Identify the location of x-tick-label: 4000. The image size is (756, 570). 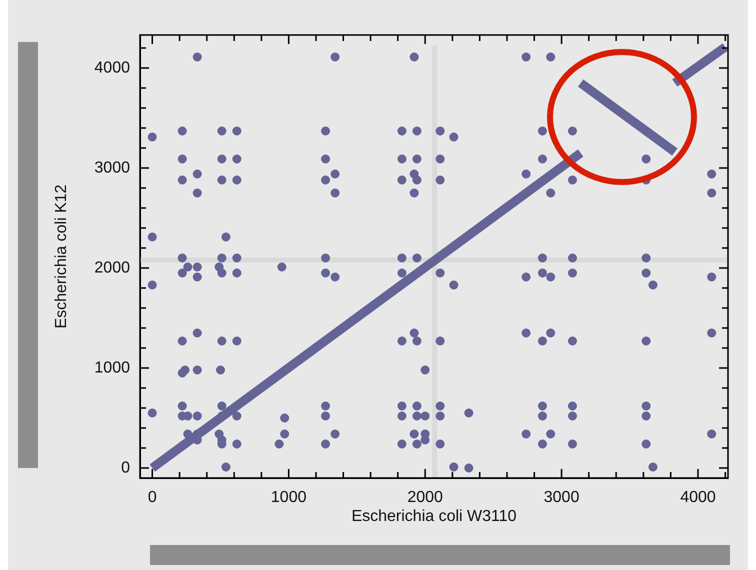
(698, 497).